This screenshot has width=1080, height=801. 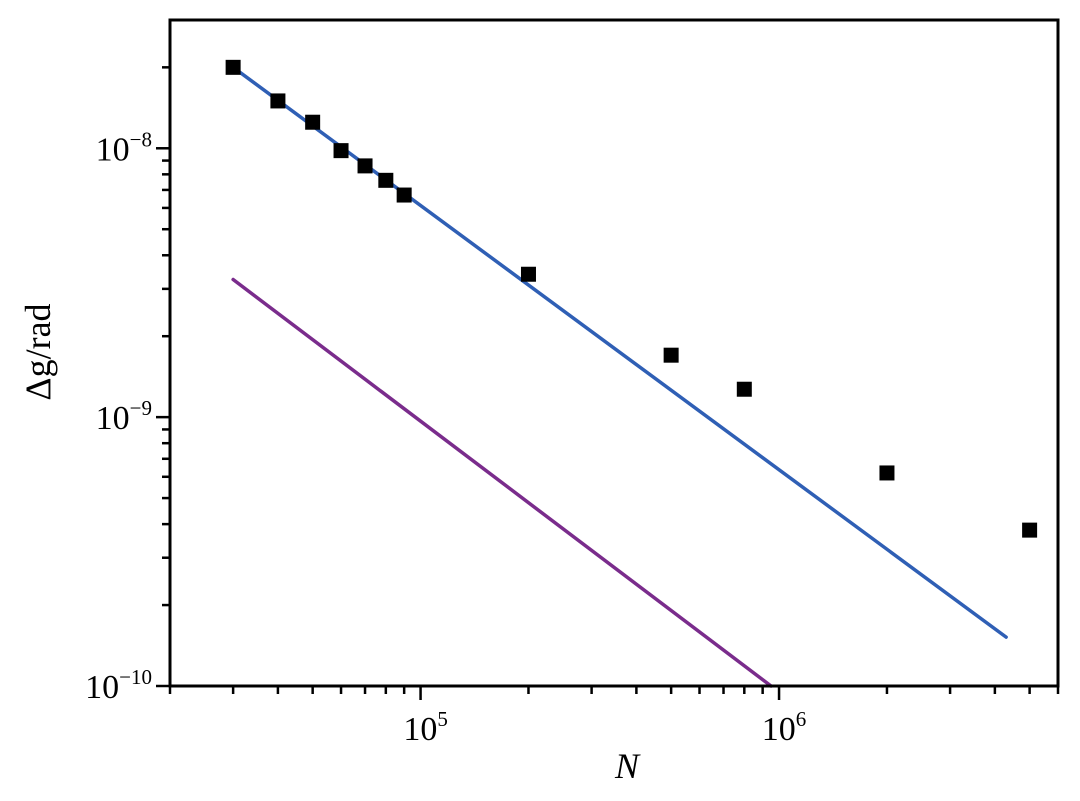 What do you see at coordinates (627, 766) in the screenshot?
I see `x-axis-title: N` at bounding box center [627, 766].